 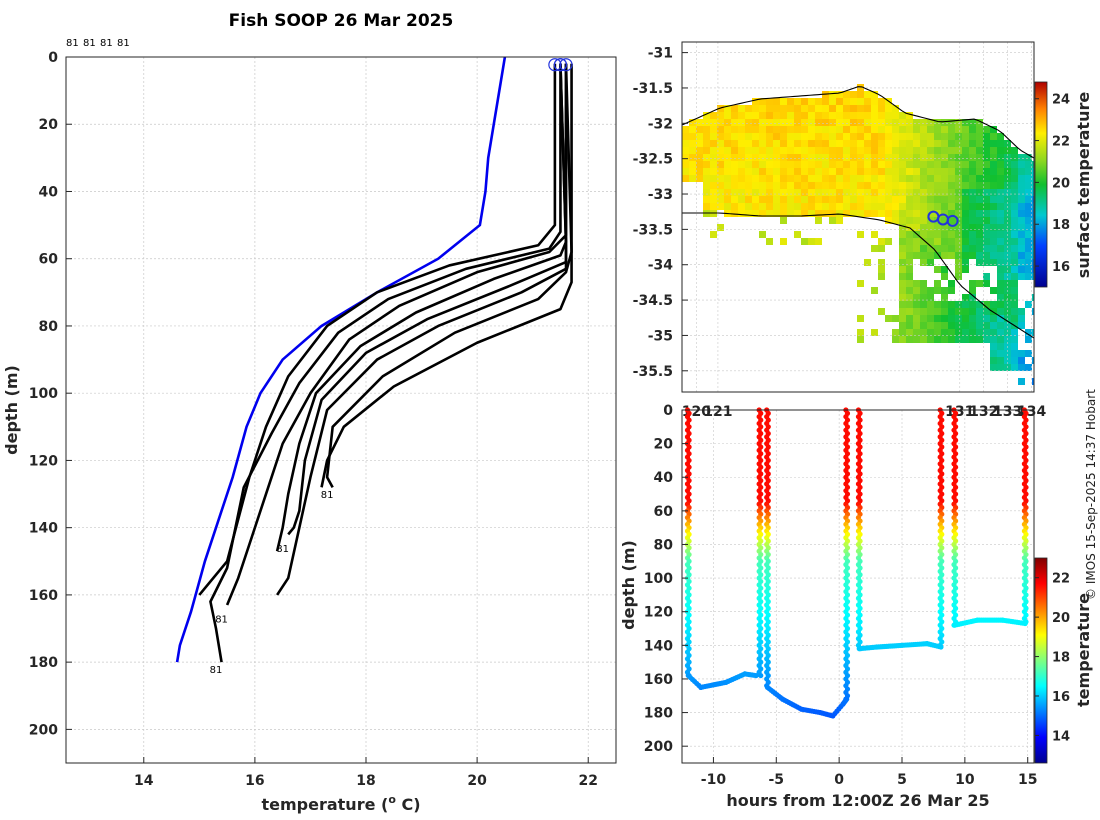 What do you see at coordinates (365, 781) in the screenshot?
I see `x-tick-label: 18` at bounding box center [365, 781].